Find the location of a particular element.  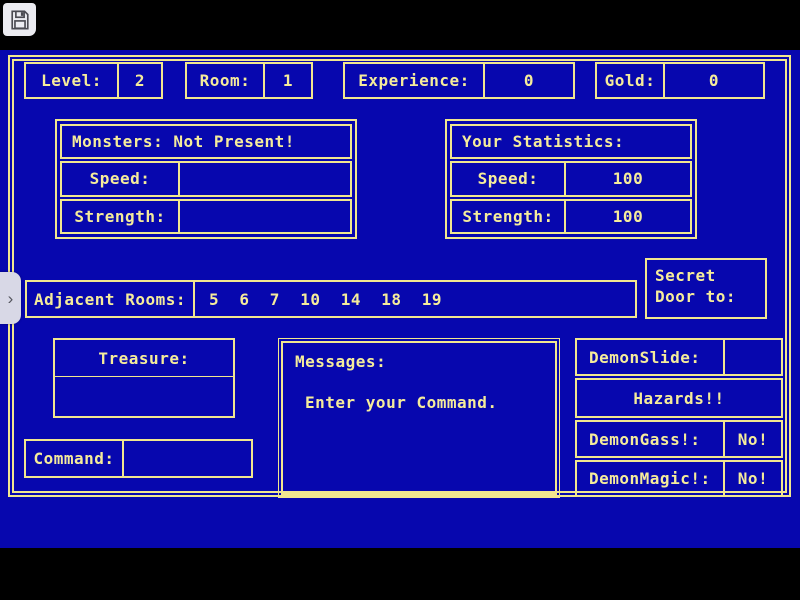

adjacent-rooms-box: Adjacent Rooms: 5 6 7 10 14 18 19 is located at coordinates (331, 299).